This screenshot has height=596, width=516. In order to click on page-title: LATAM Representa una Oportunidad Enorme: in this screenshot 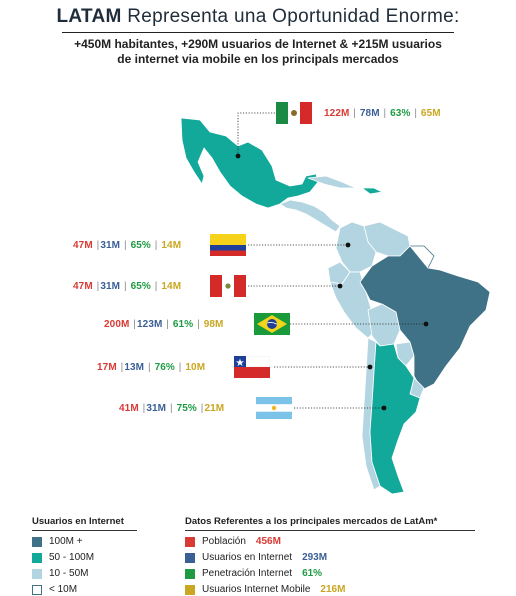, I will do `click(258, 17)`.